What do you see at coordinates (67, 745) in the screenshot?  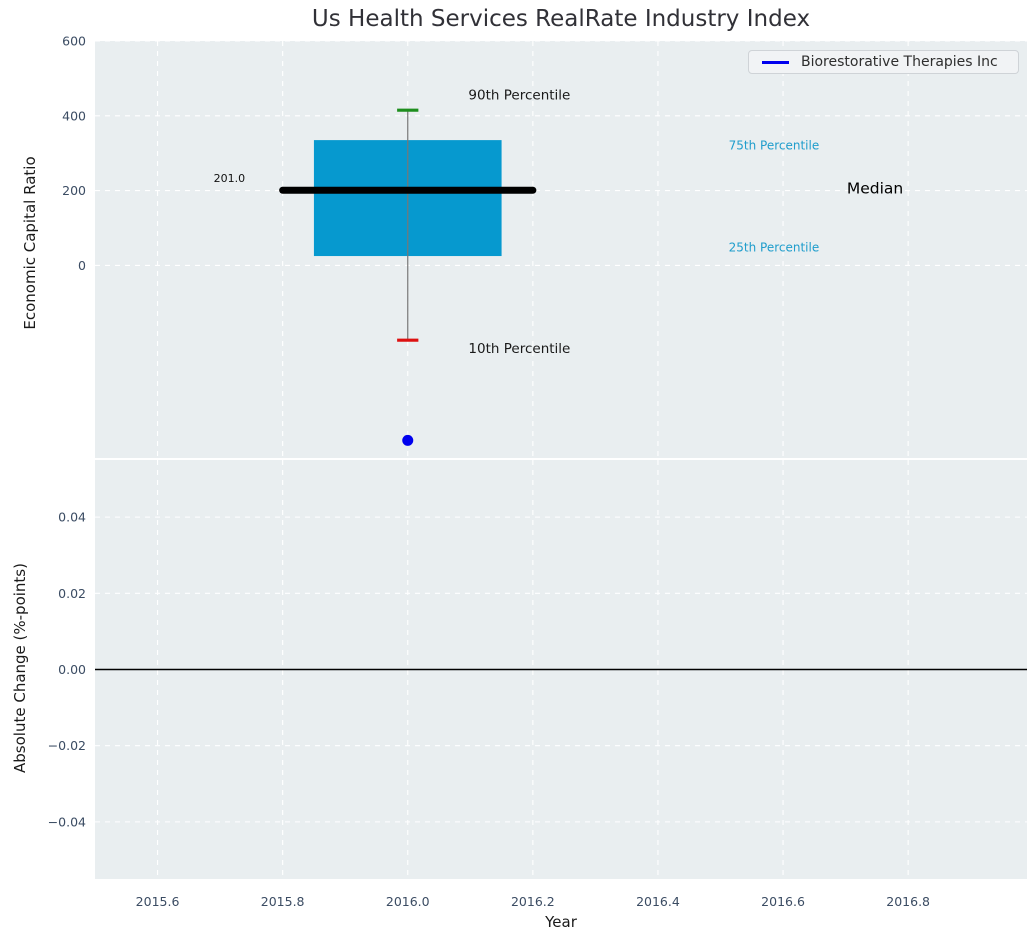 I see `y-tick-label-bottom: −0.02` at bounding box center [67, 745].